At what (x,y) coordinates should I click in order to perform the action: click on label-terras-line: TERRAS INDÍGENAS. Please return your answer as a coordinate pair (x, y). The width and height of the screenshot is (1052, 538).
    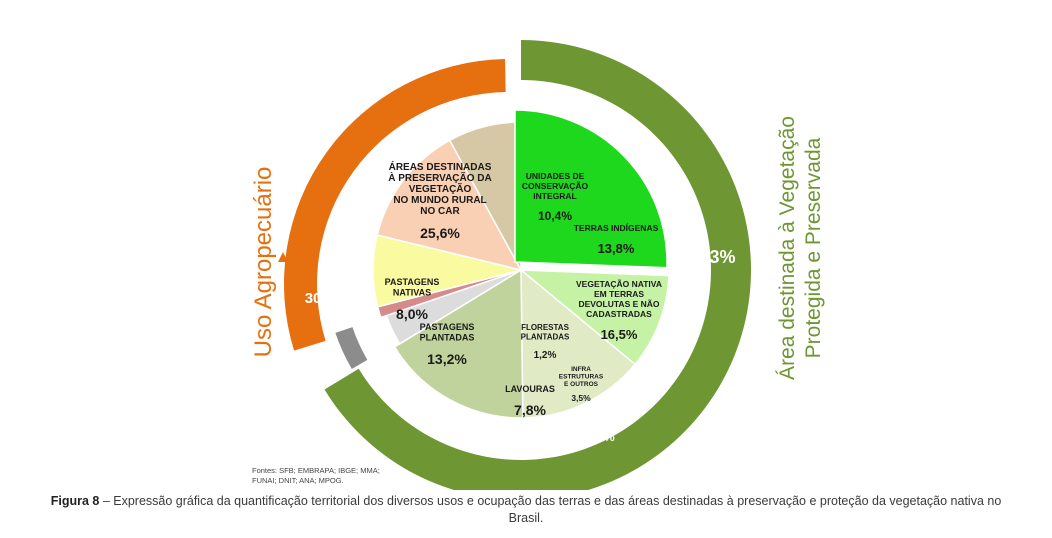
    Looking at the image, I should click on (616, 228).